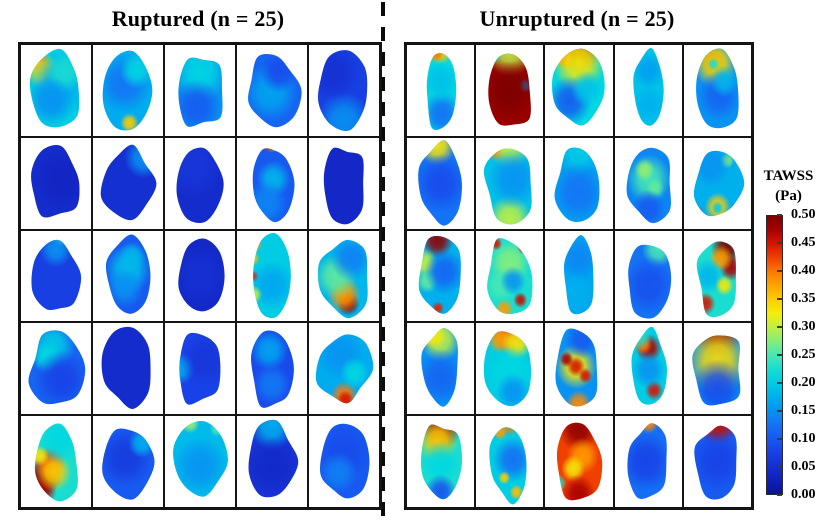 Image resolution: width=829 pixels, height=526 pixels. What do you see at coordinates (577, 18) in the screenshot?
I see `panel-title-unruptured: Unruptured (n = 25)` at bounding box center [577, 18].